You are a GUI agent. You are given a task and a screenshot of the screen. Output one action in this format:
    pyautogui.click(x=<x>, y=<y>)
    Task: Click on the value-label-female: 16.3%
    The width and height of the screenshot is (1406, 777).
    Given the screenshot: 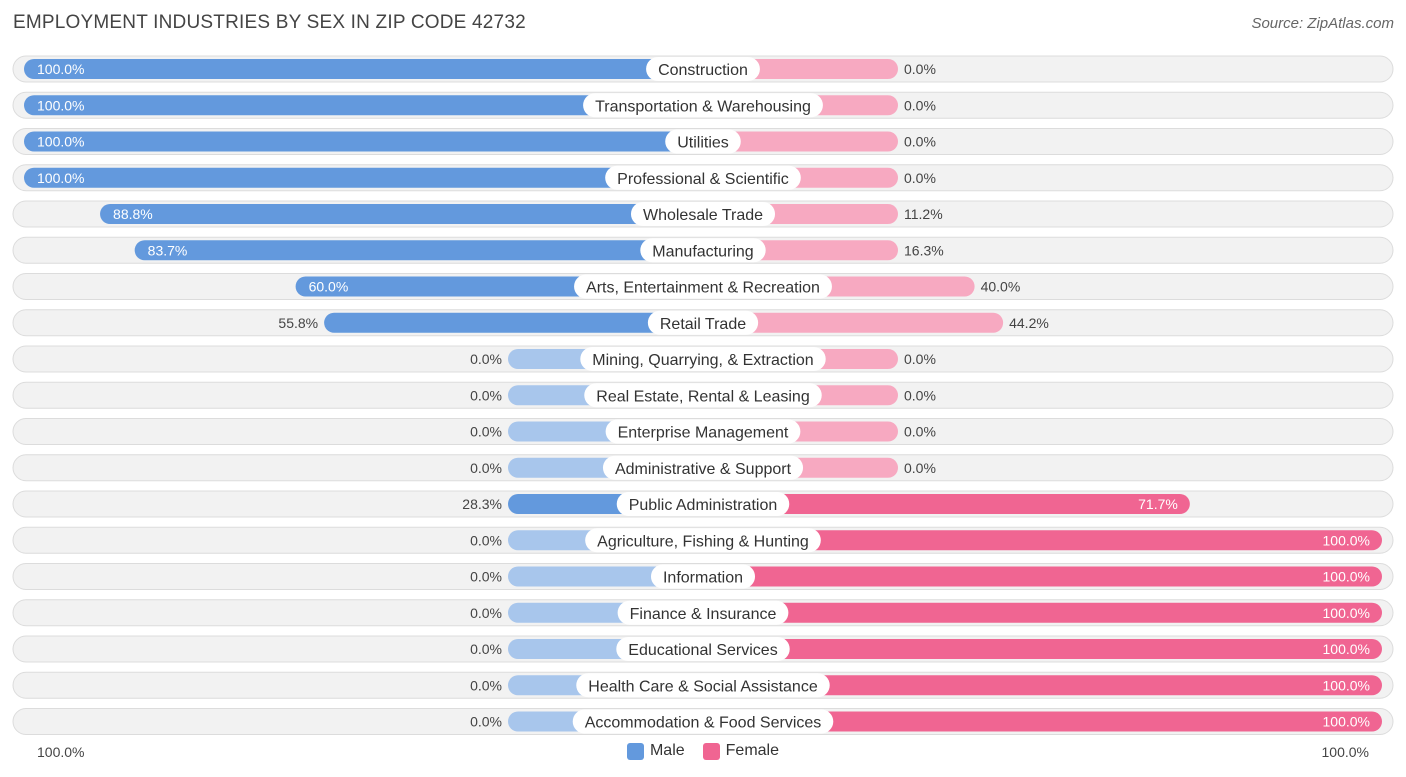 What is the action you would take?
    pyautogui.click(x=924, y=250)
    